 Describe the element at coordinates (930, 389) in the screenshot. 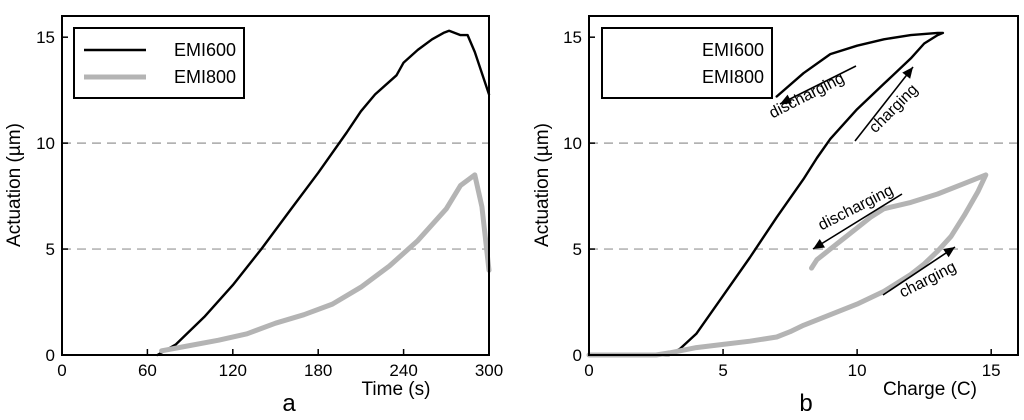

I see `x-axis-label: Charge (C)` at that location.